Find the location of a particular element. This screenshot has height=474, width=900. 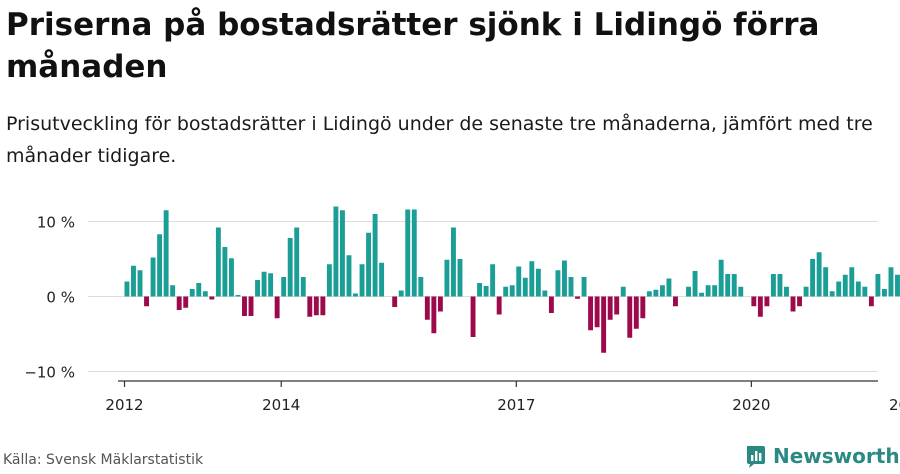

source-note: Källa: Svensk Mäklarstatistik is located at coordinates (103, 460).